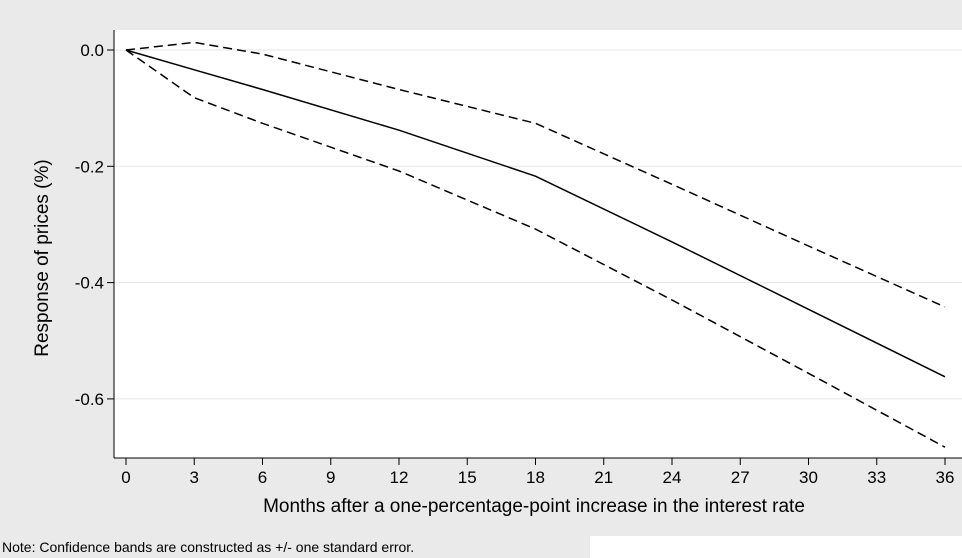 Image resolution: width=962 pixels, height=558 pixels. Describe the element at coordinates (945, 477) in the screenshot. I see `x-tick-label: 36` at that location.